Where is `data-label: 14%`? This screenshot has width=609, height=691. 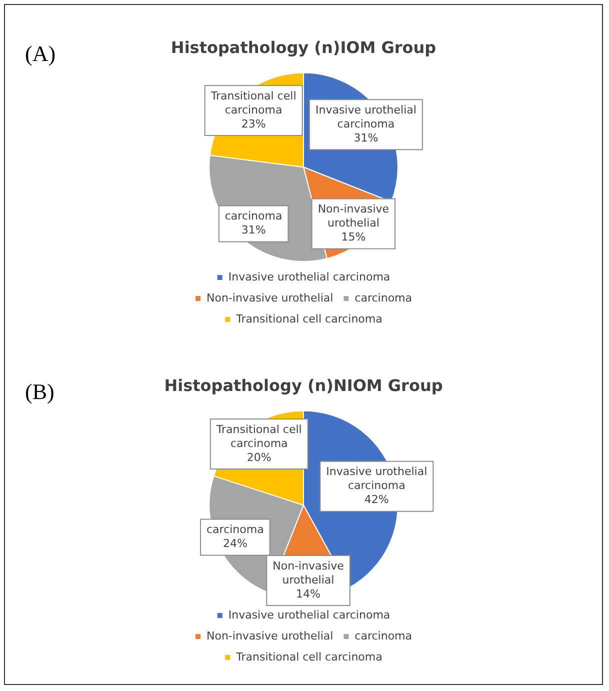
data-label: 14% is located at coordinates (308, 593).